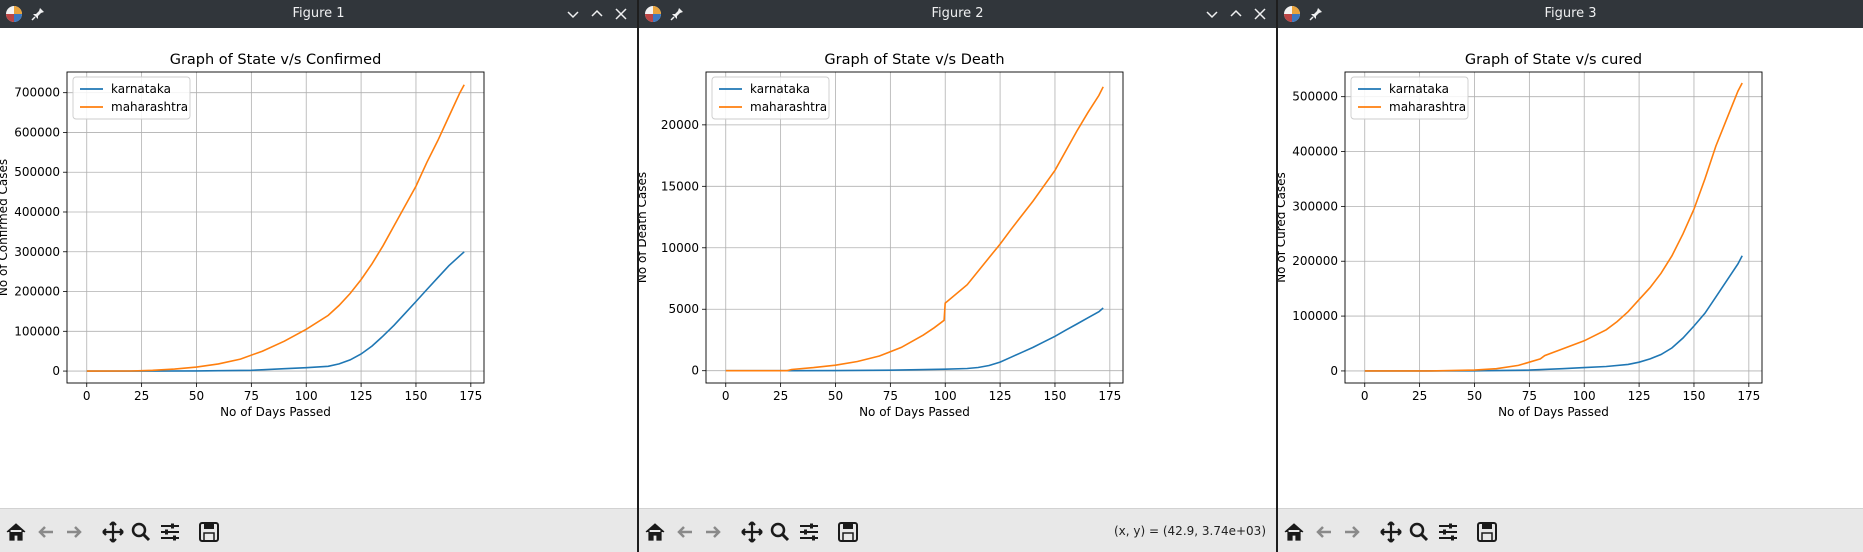 The image size is (1863, 552). What do you see at coordinates (1315, 152) in the screenshot?
I see `y-tick-label: 400000` at bounding box center [1315, 152].